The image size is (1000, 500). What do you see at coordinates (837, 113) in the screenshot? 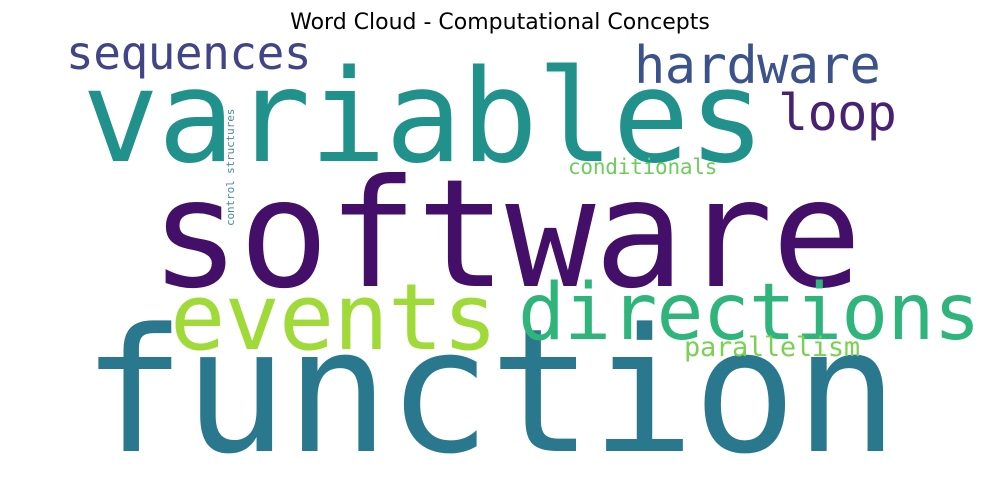
I see `word-loop: loop` at bounding box center [837, 113].